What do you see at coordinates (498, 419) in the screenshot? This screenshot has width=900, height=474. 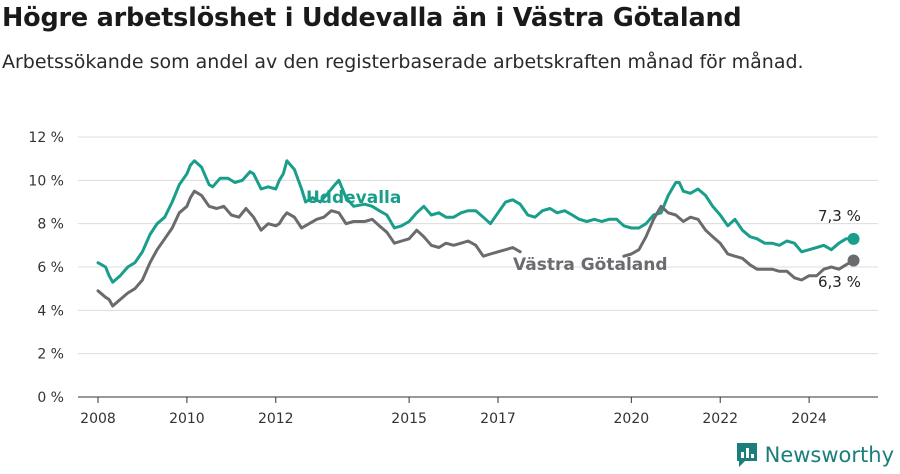 I see `x-tick-label: 2017` at bounding box center [498, 419].